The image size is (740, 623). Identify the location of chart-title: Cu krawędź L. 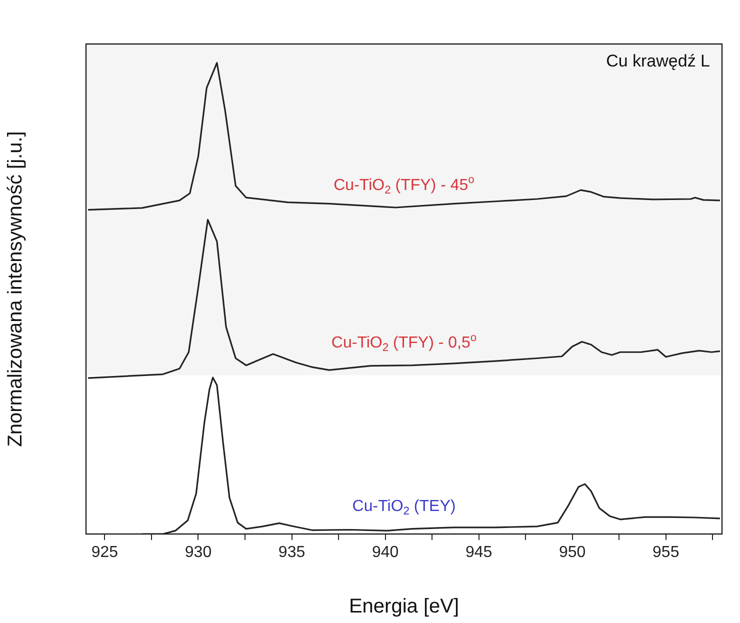
(658, 61).